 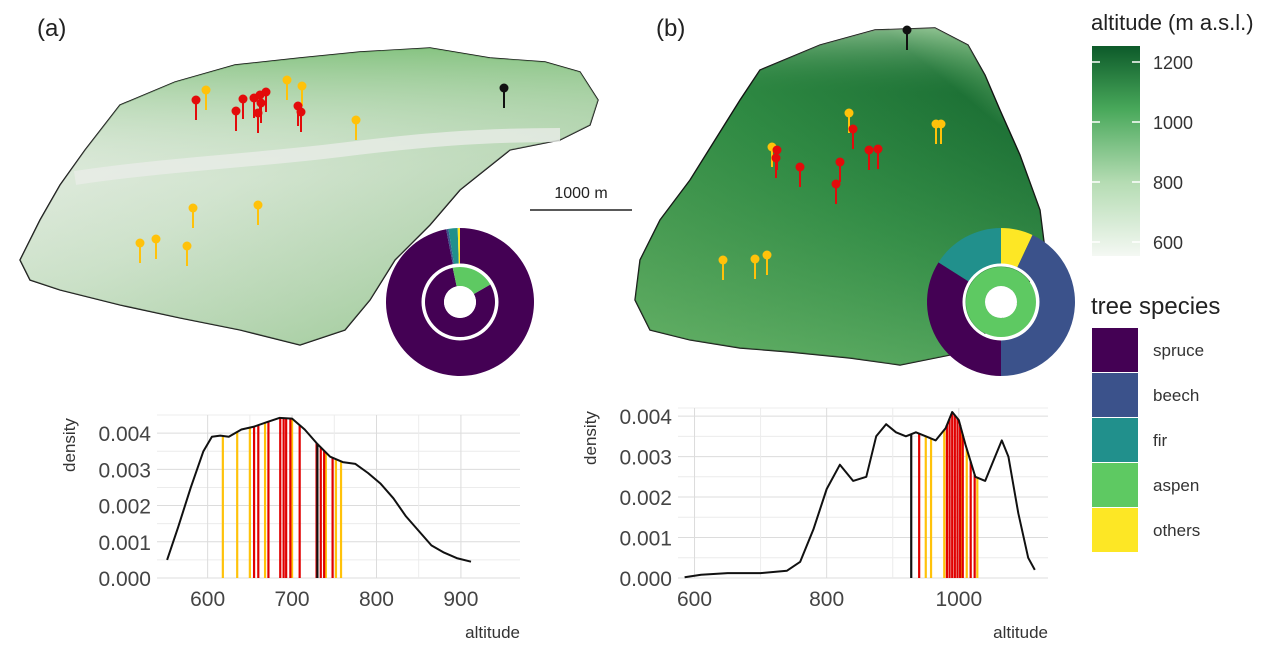 What do you see at coordinates (1115, 530) in the screenshot?
I see `legend-swatch-others` at bounding box center [1115, 530].